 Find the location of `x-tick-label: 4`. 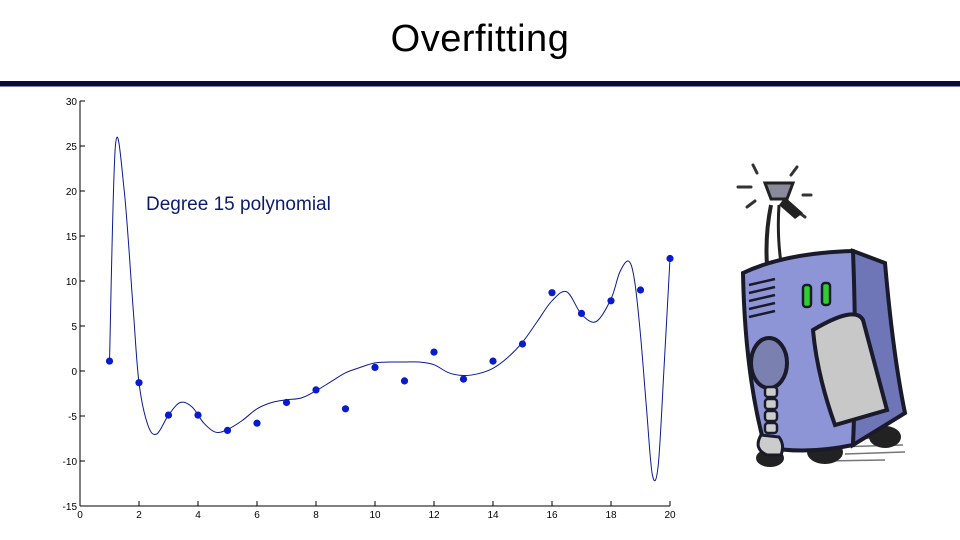

x-tick-label: 4 is located at coordinates (198, 515).